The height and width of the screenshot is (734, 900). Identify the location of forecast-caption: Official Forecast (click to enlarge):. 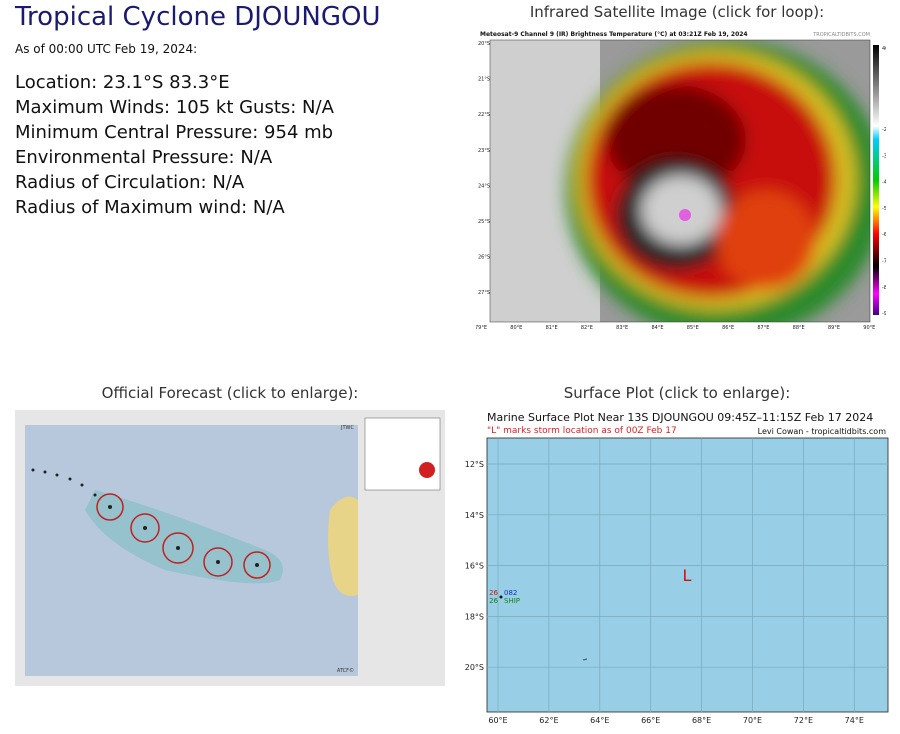
(230, 393).